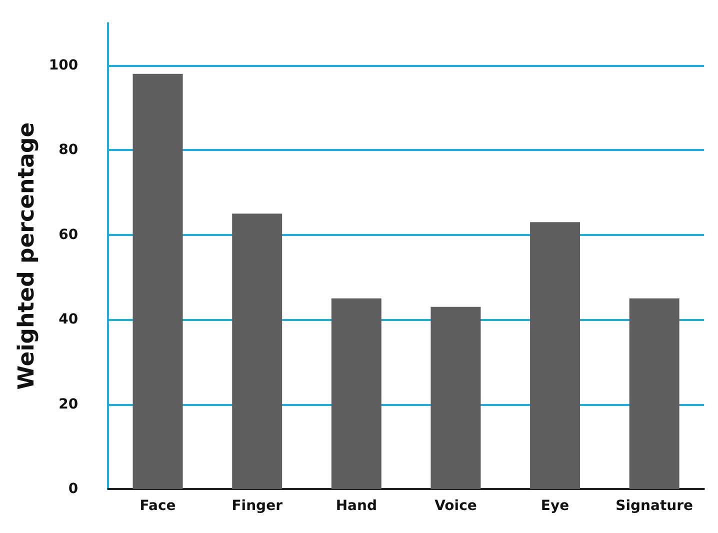 This screenshot has height=533, width=718. Describe the element at coordinates (68, 320) in the screenshot. I see `y-tick-label: 40` at that location.